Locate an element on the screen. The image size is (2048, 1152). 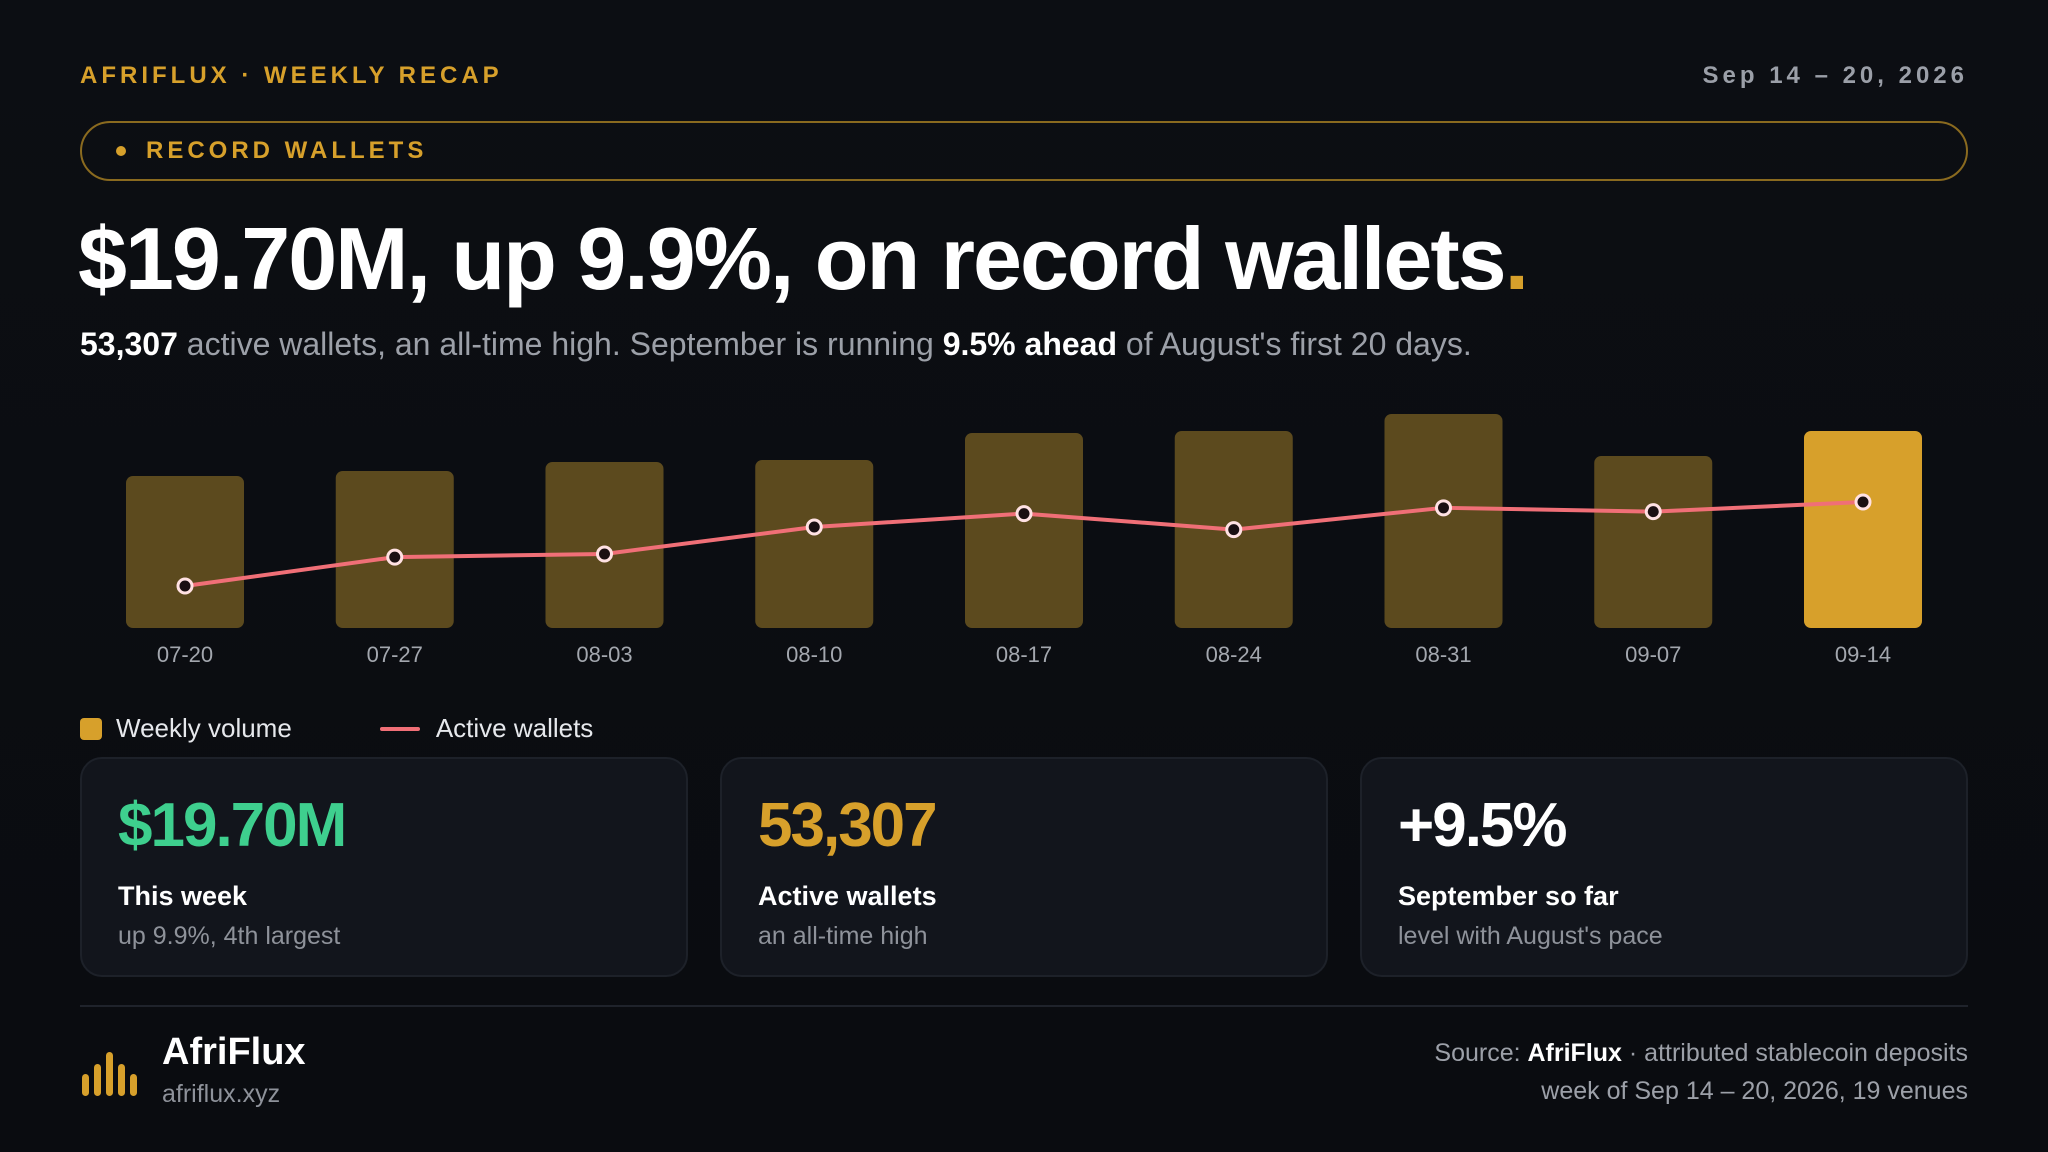
legend-item-volume: Weekly volume is located at coordinates (186, 728).